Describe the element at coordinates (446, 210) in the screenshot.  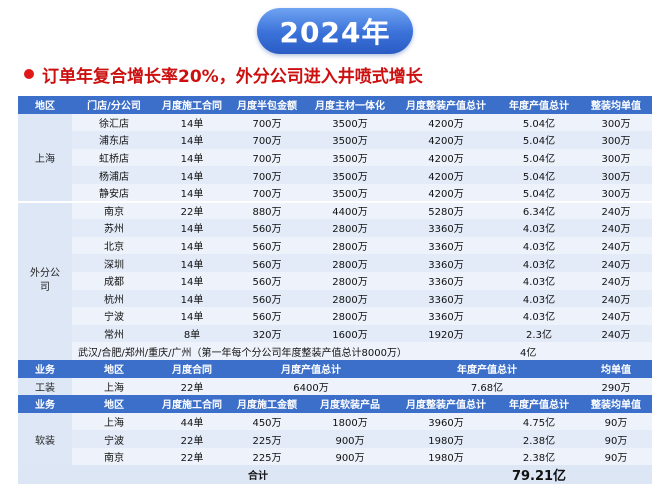
I see `monthly-total: 5280万` at that location.